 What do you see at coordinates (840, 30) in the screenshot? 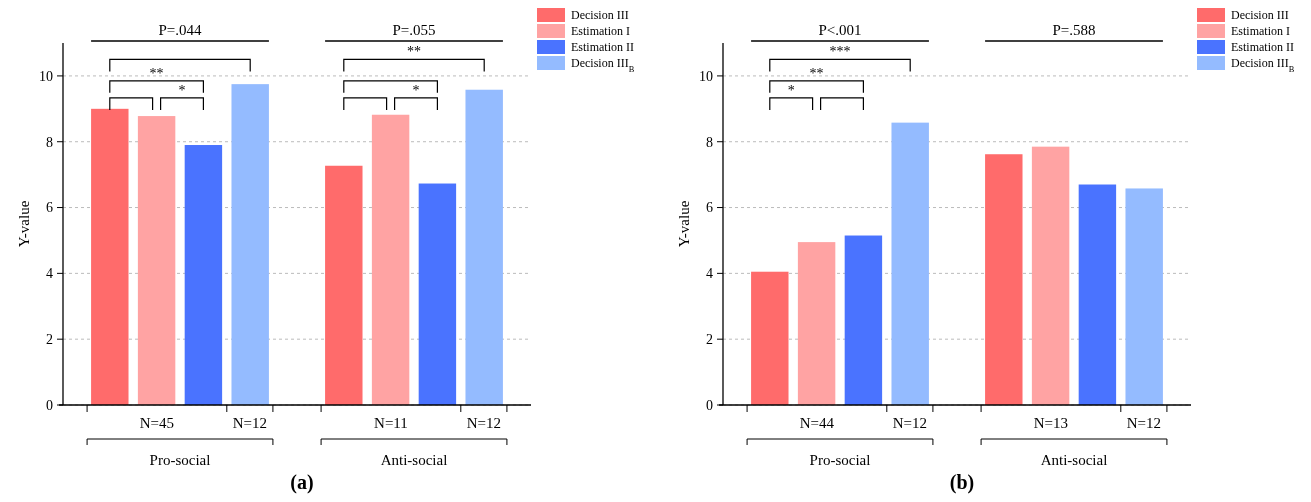
I see `text: P<.001` at bounding box center [840, 30].